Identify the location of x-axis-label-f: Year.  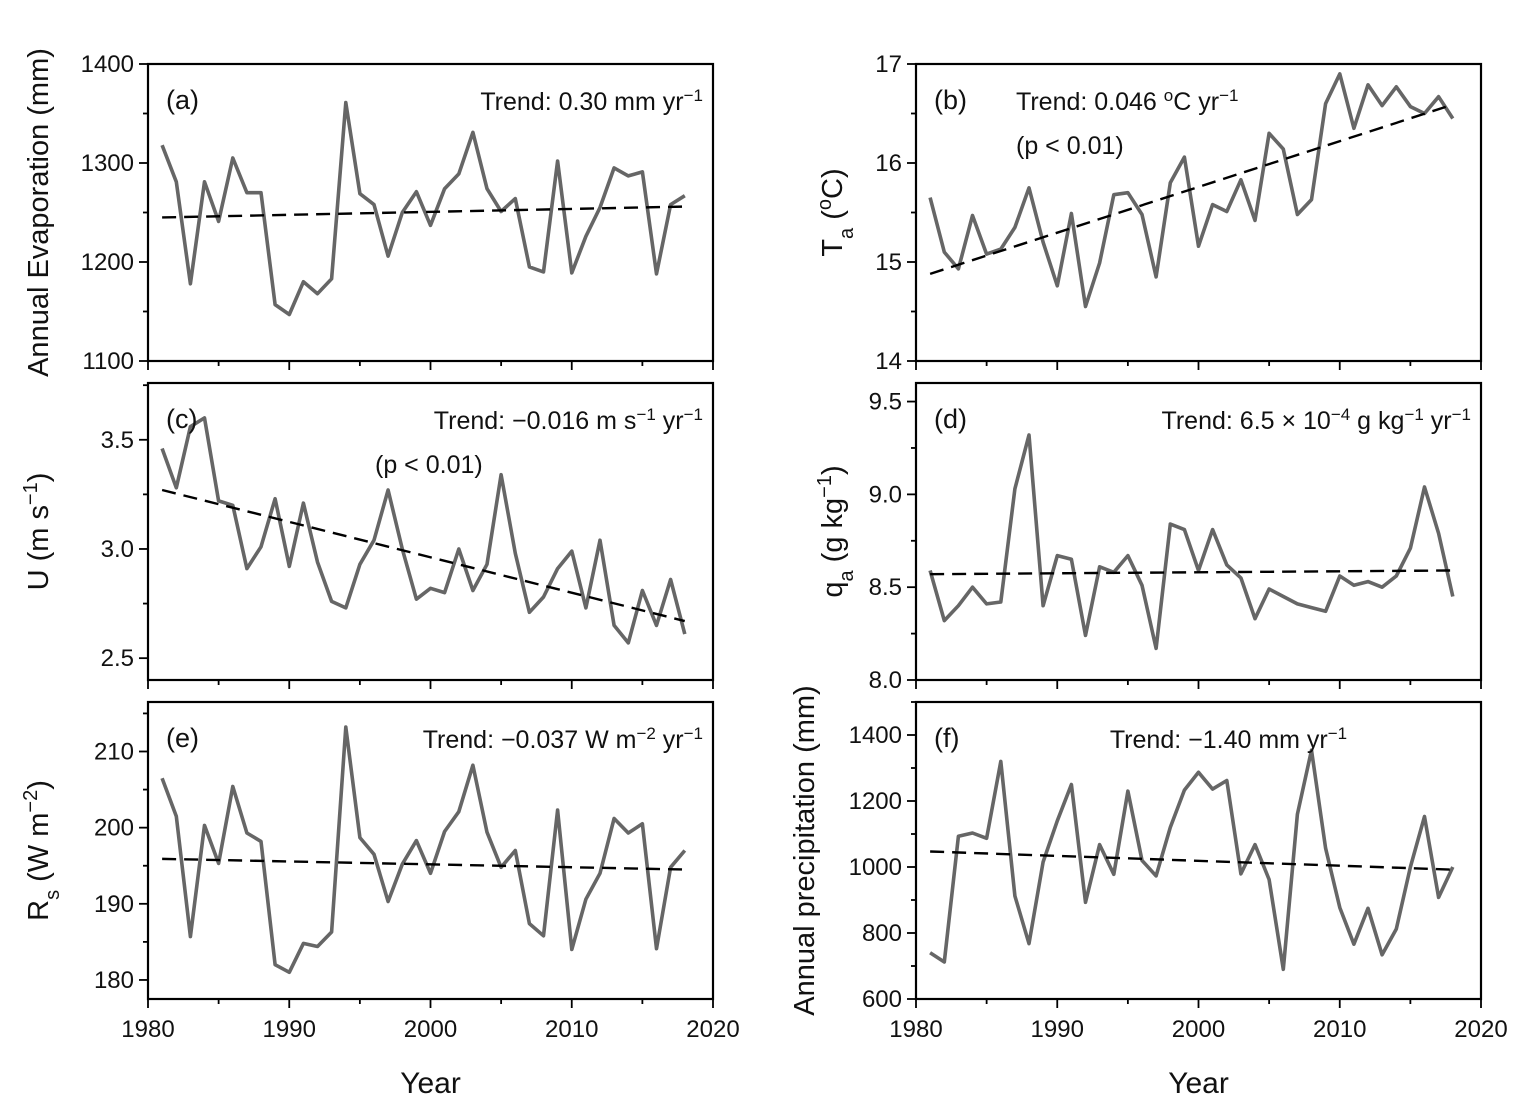
(1198, 1083).